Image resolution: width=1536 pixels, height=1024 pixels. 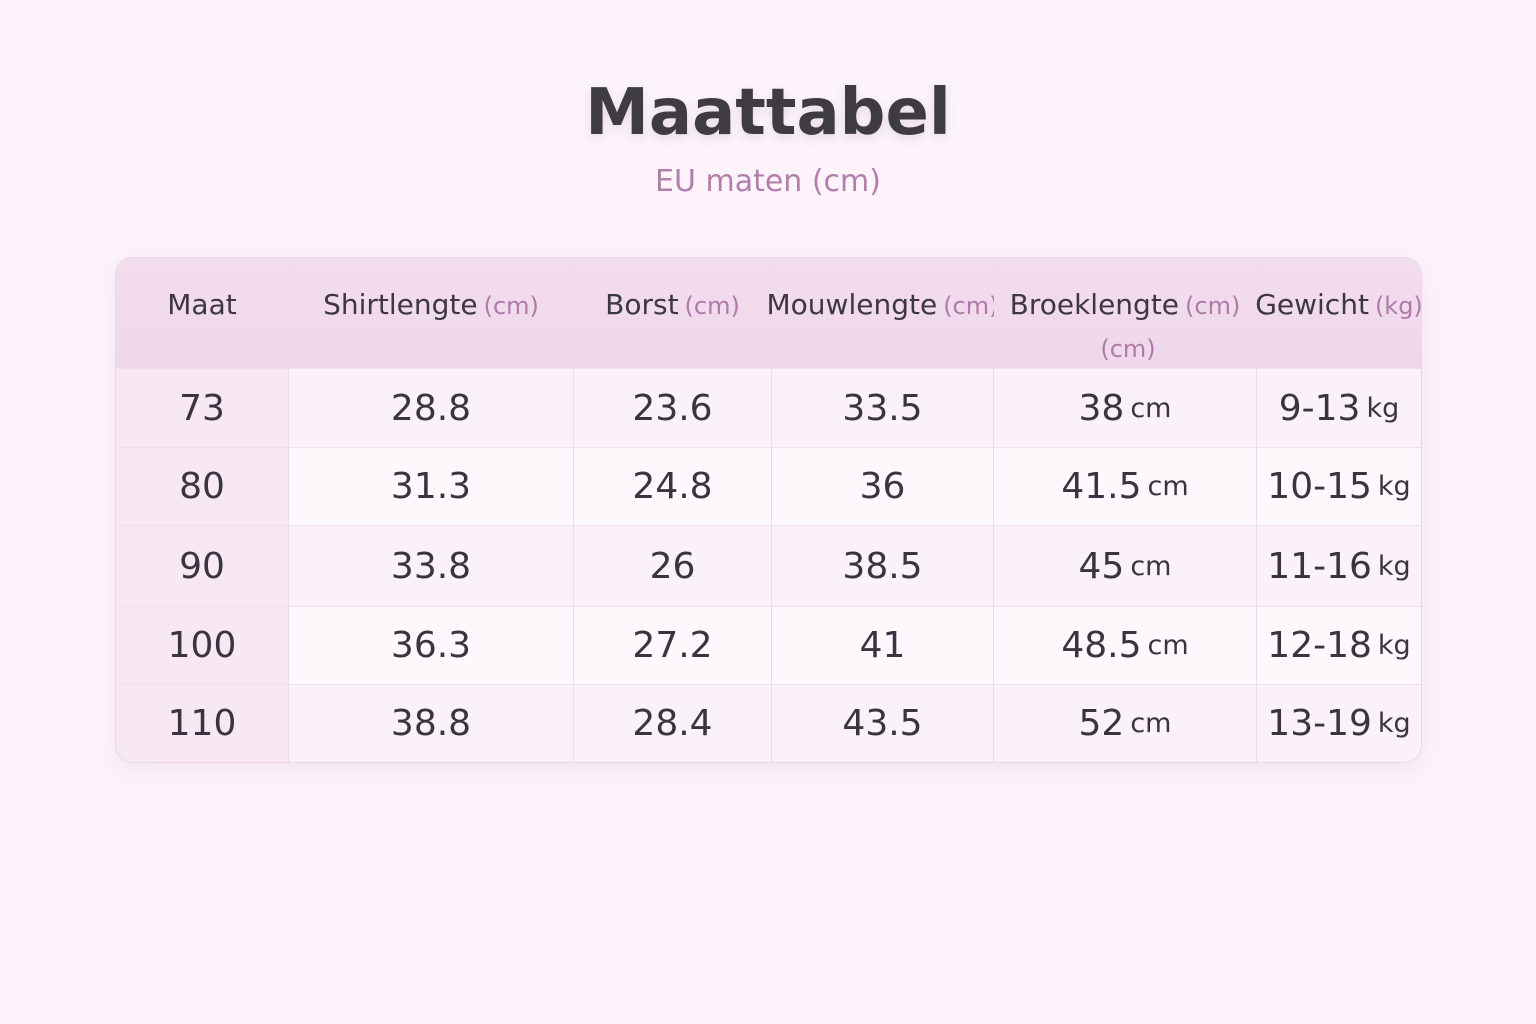 I want to click on cell-value: 110, so click(x=202, y=723).